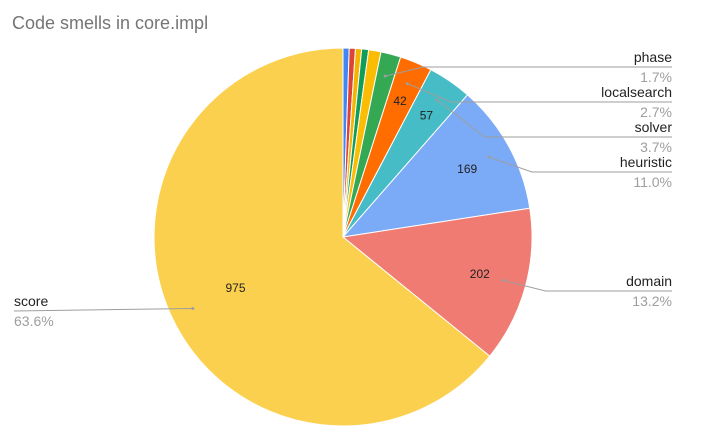 This screenshot has width=707, height=444. What do you see at coordinates (436, 166) in the screenshot?
I see `pie-slice-heuristic` at bounding box center [436, 166].